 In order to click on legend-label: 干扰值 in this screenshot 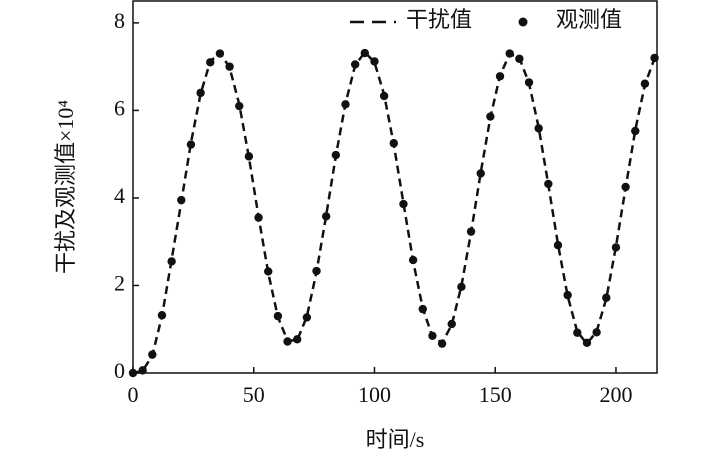, I will do `click(439, 19)`.